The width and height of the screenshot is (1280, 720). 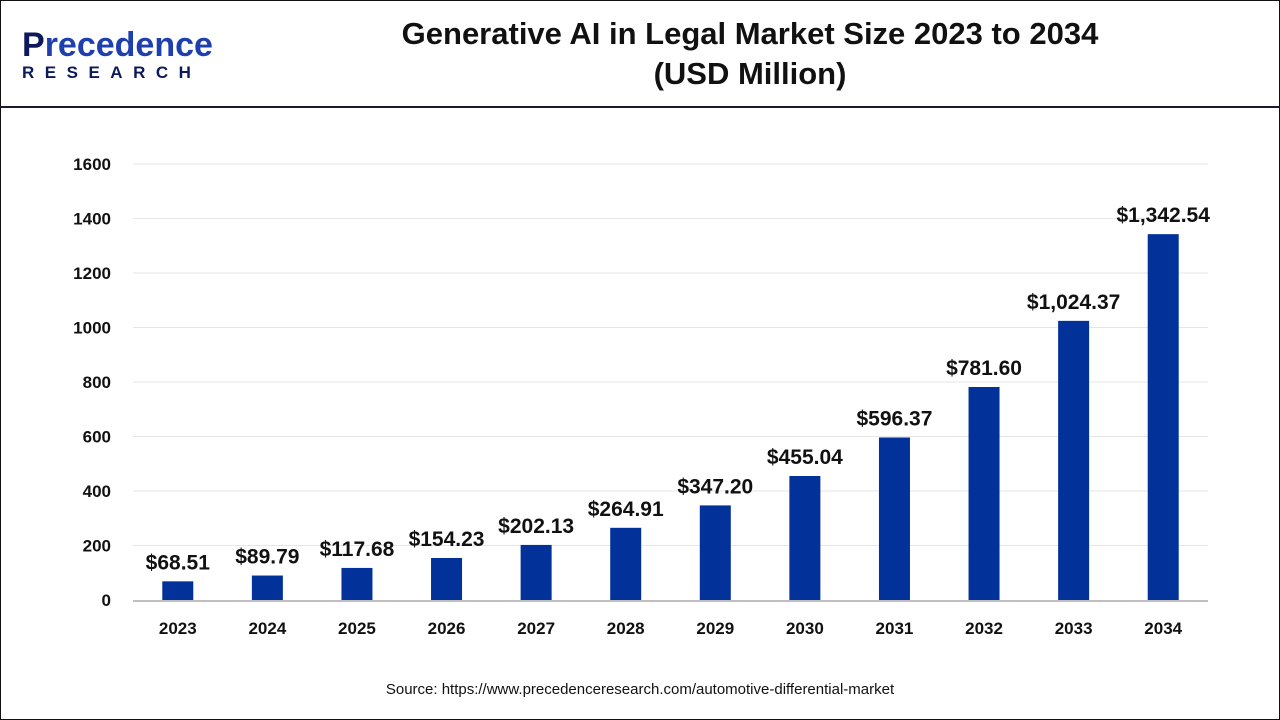 I want to click on logo-main: Precedence, so click(x=117, y=45).